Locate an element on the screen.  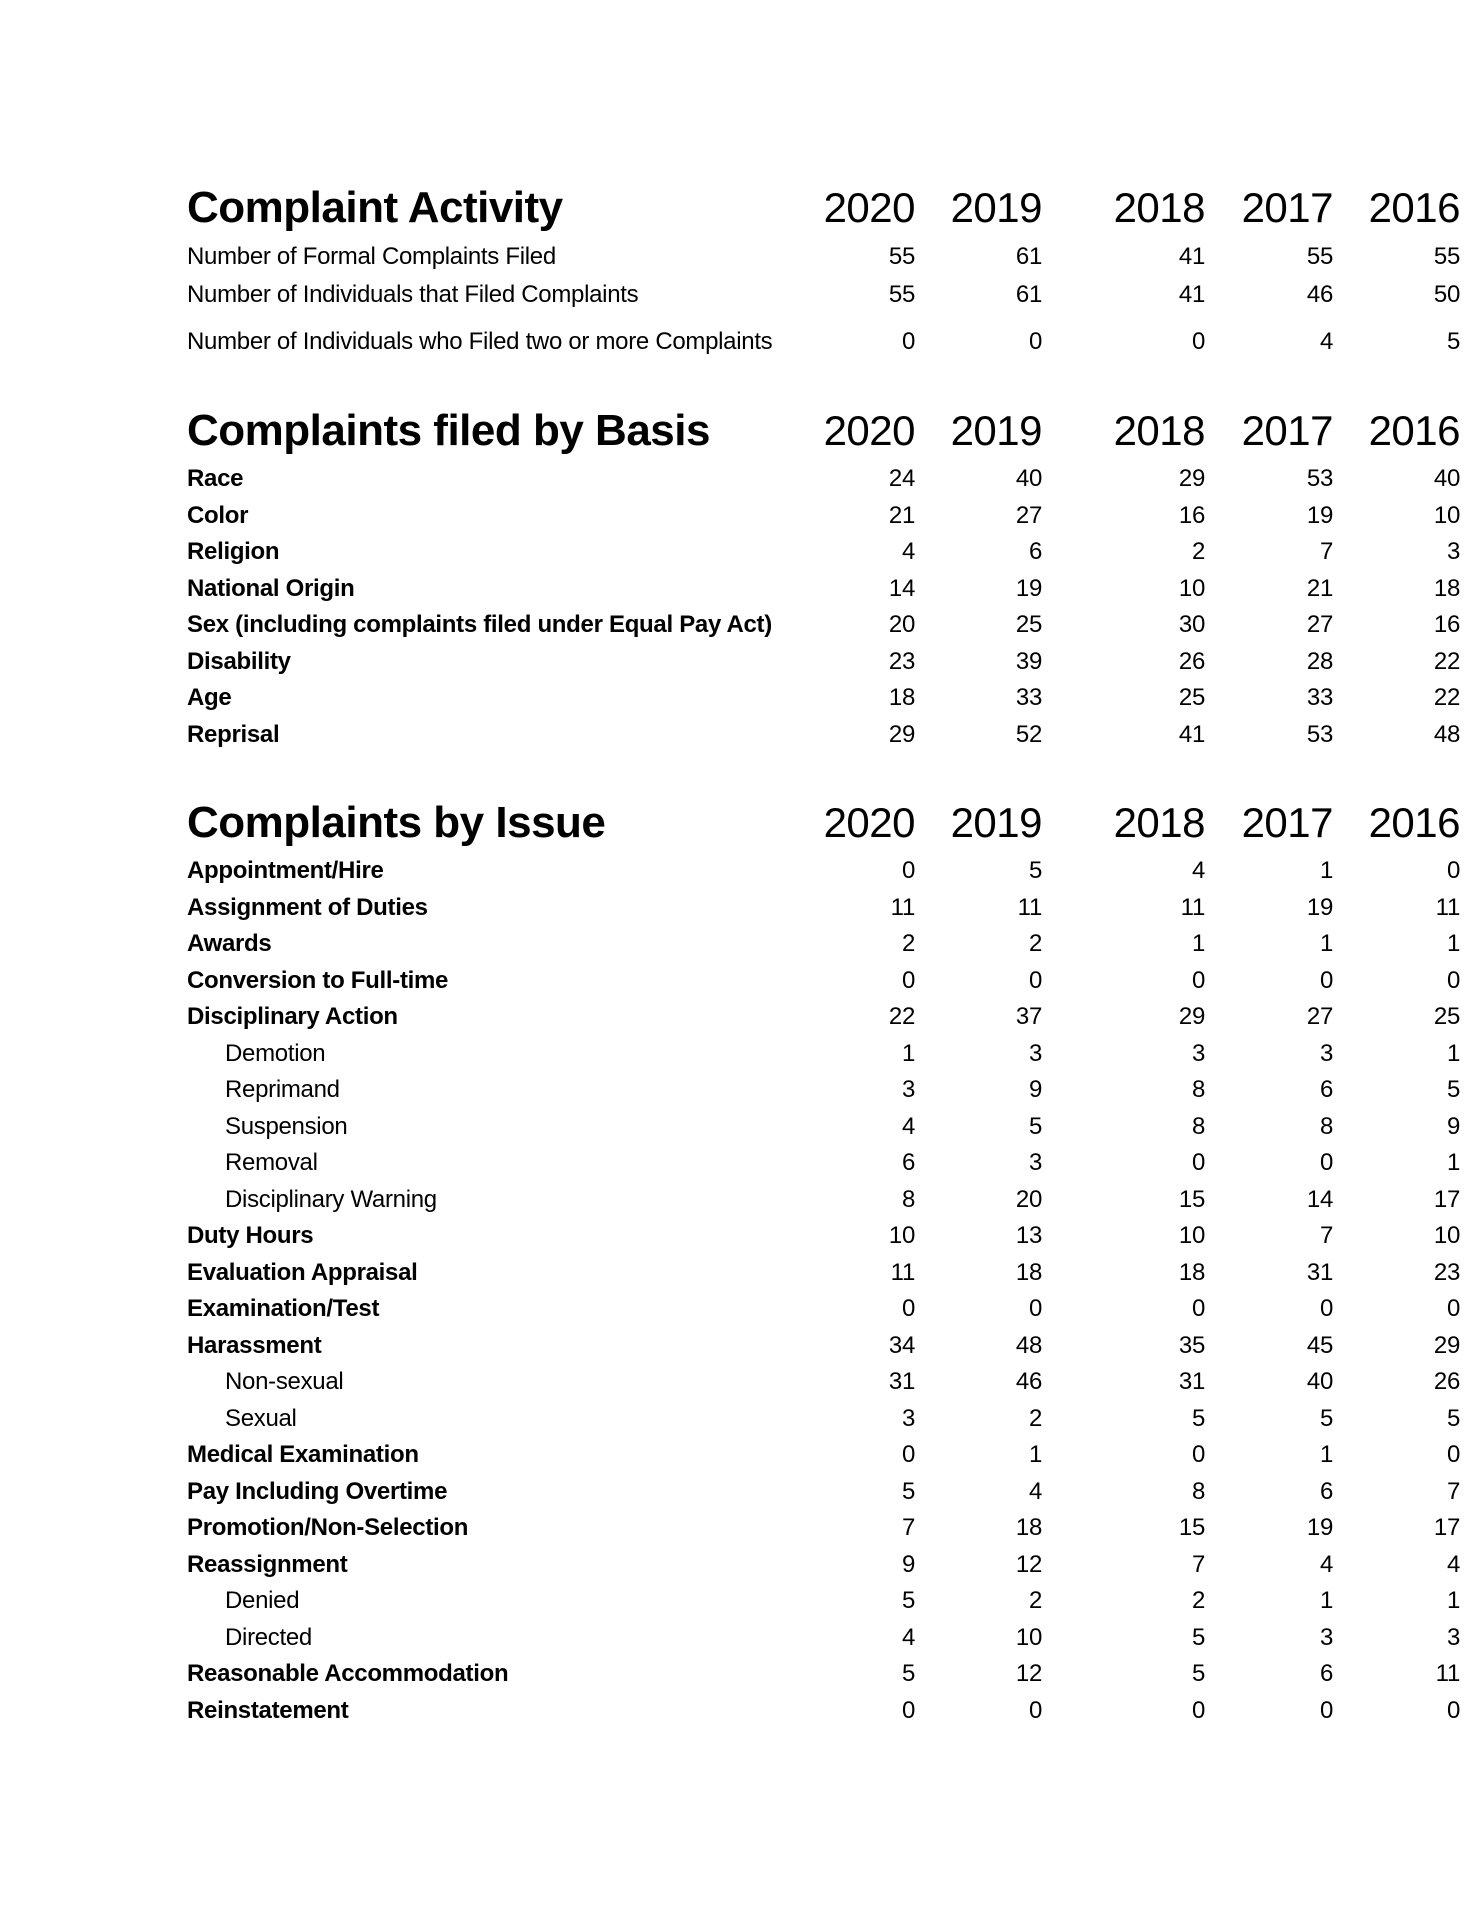
value-cell: 25 is located at coordinates (1191, 698).